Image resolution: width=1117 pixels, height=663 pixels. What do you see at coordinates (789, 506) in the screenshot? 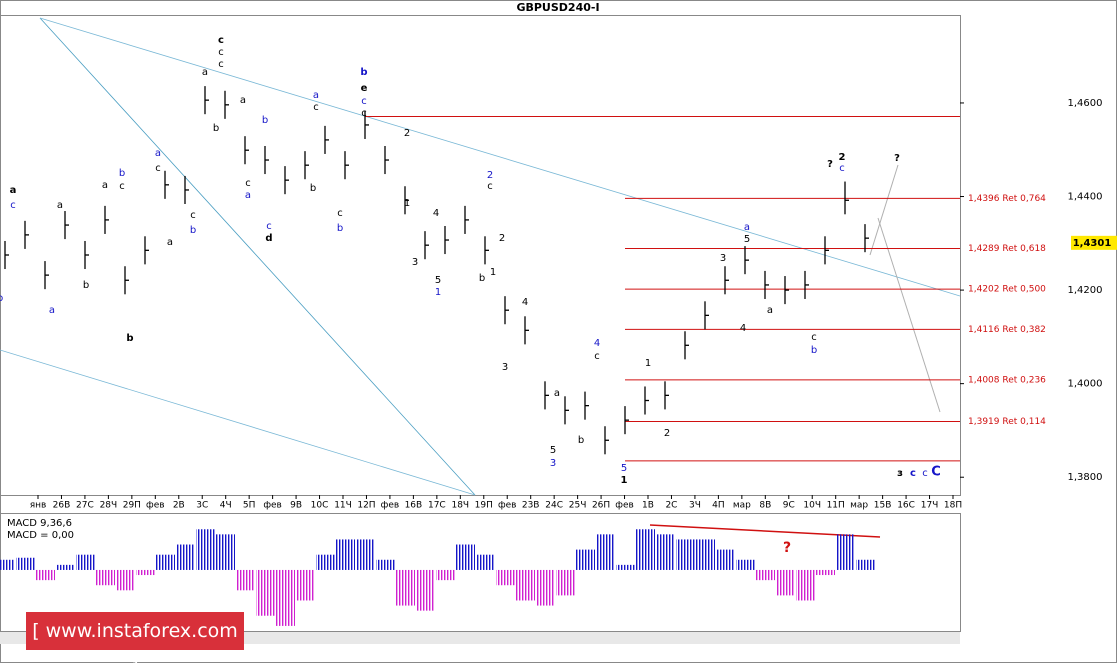
I see `x-tick-label: 9С` at bounding box center [789, 506].